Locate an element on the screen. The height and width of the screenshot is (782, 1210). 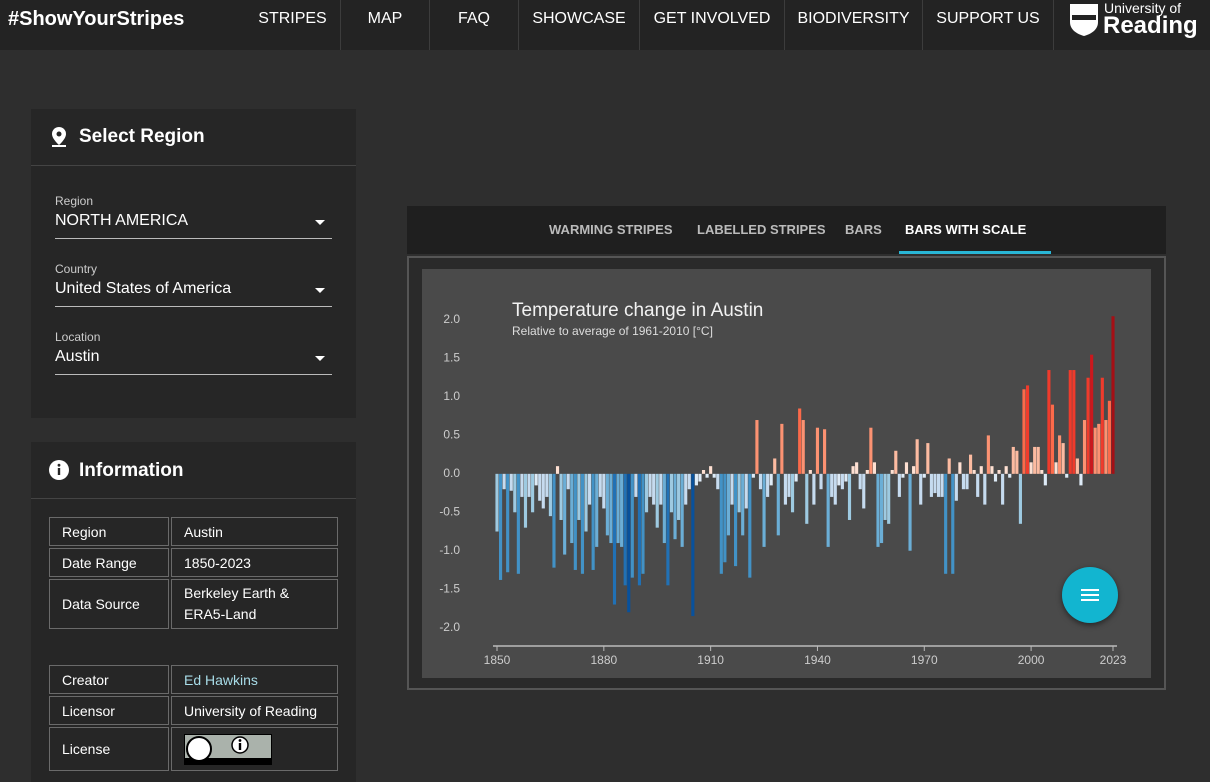
tab: BARS is located at coordinates (863, 229).